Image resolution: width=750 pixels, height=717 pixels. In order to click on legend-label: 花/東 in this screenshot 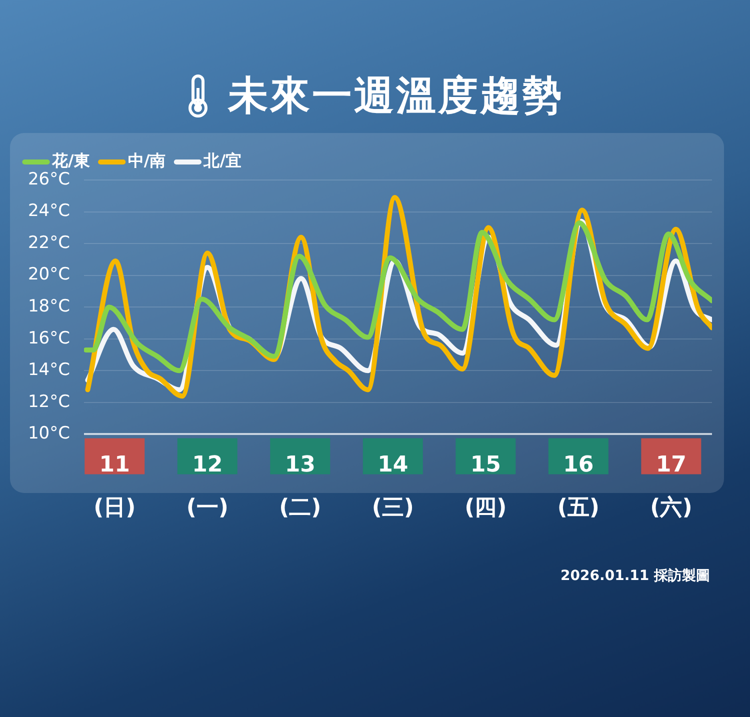, I will do `click(71, 160)`.